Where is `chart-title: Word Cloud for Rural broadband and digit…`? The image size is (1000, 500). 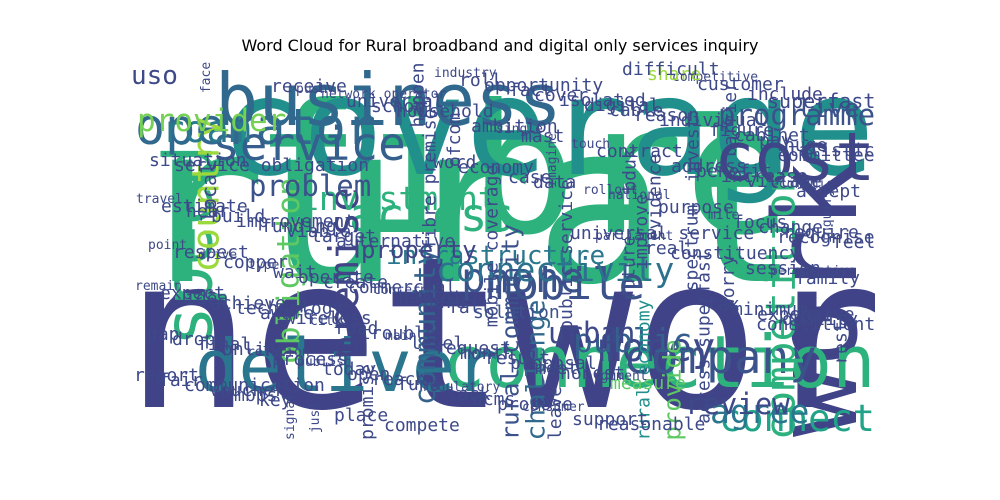 chart-title: Word Cloud for Rural broadband and digit… is located at coordinates (500, 45).